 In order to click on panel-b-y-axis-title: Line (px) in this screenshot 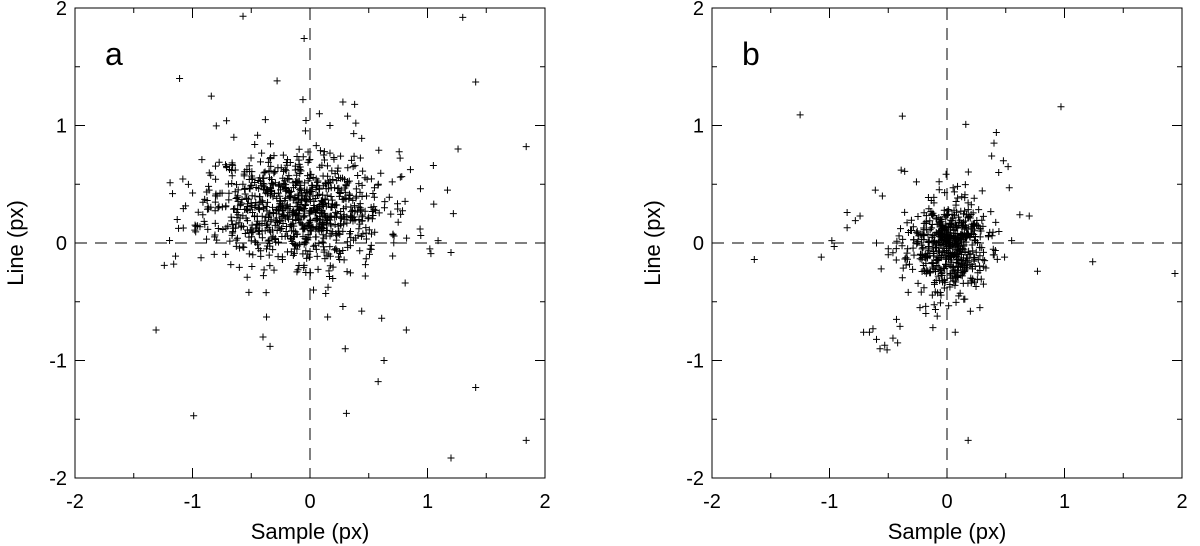, I will do `click(652, 243)`.